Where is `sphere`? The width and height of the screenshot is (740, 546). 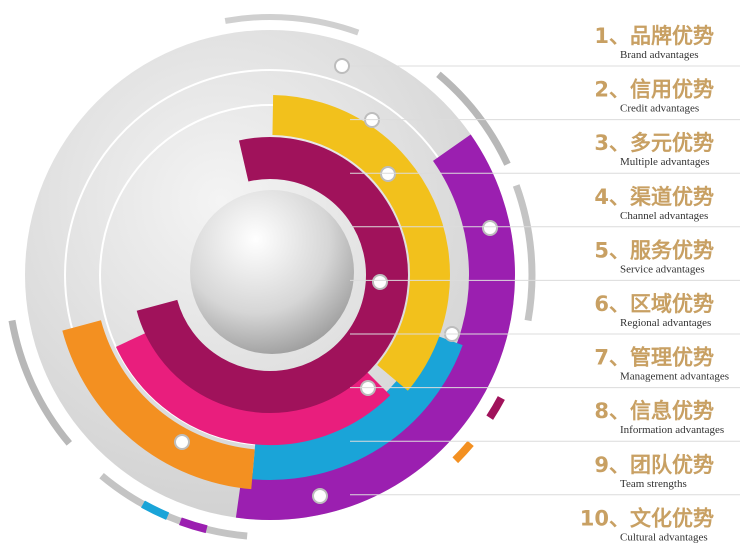
sphere is located at coordinates (272, 272).